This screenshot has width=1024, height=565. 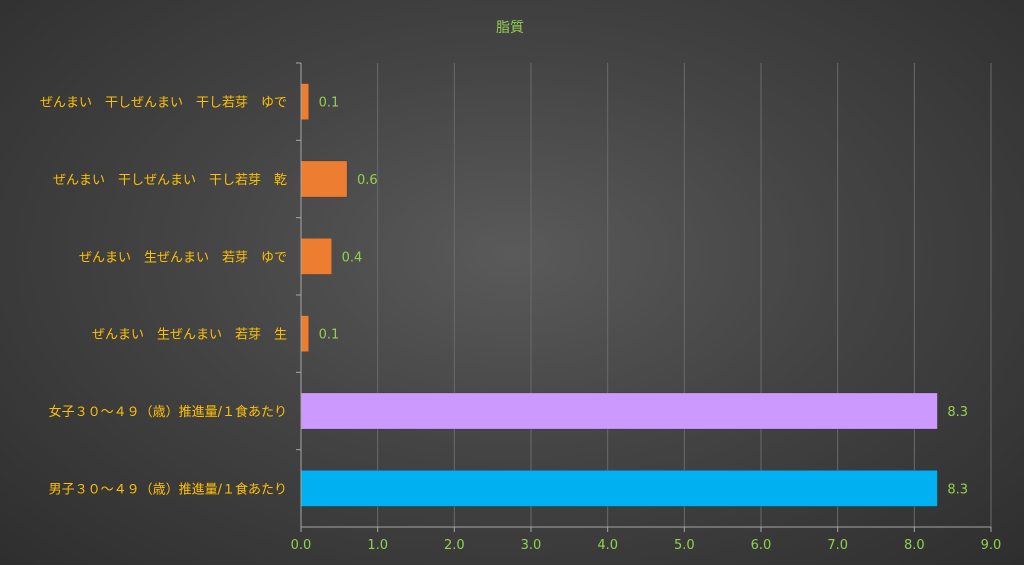 I want to click on data-label: 0.4, so click(x=352, y=257).